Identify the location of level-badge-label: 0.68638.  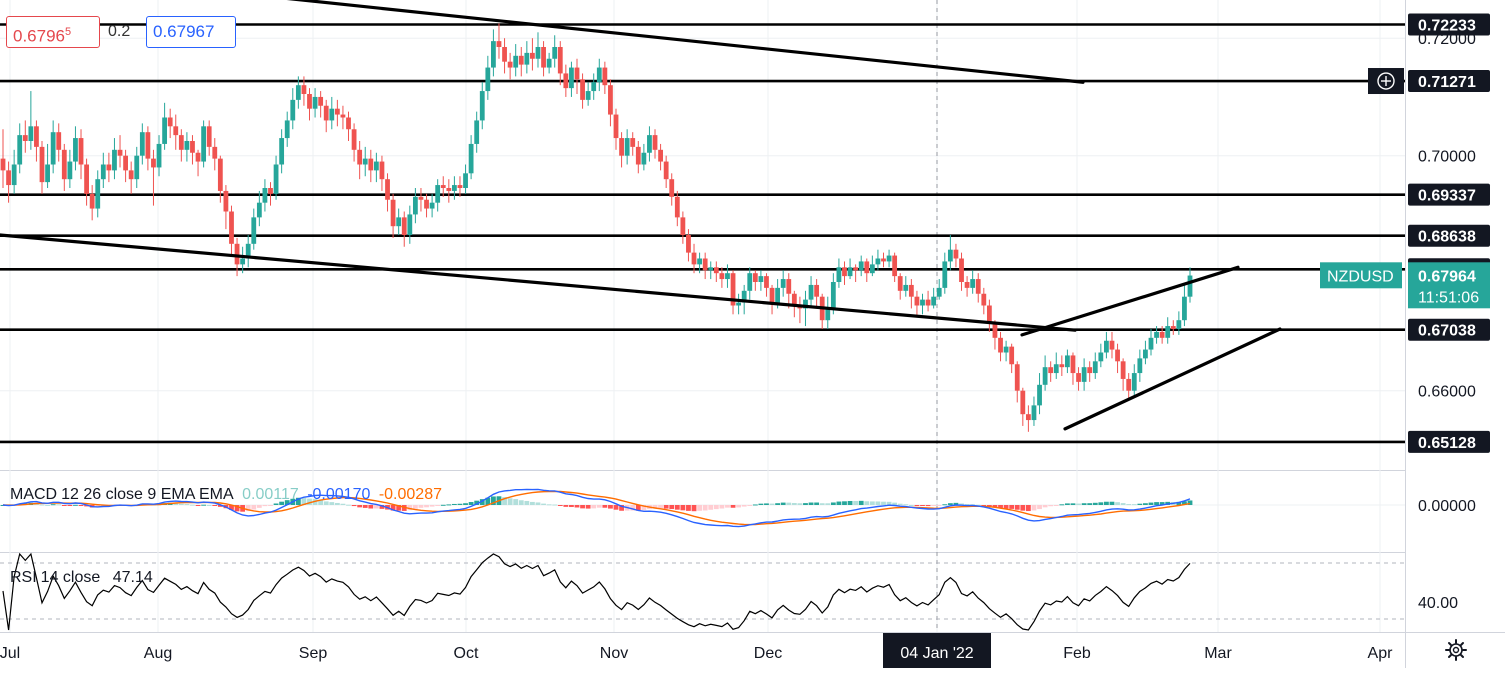
(1447, 237).